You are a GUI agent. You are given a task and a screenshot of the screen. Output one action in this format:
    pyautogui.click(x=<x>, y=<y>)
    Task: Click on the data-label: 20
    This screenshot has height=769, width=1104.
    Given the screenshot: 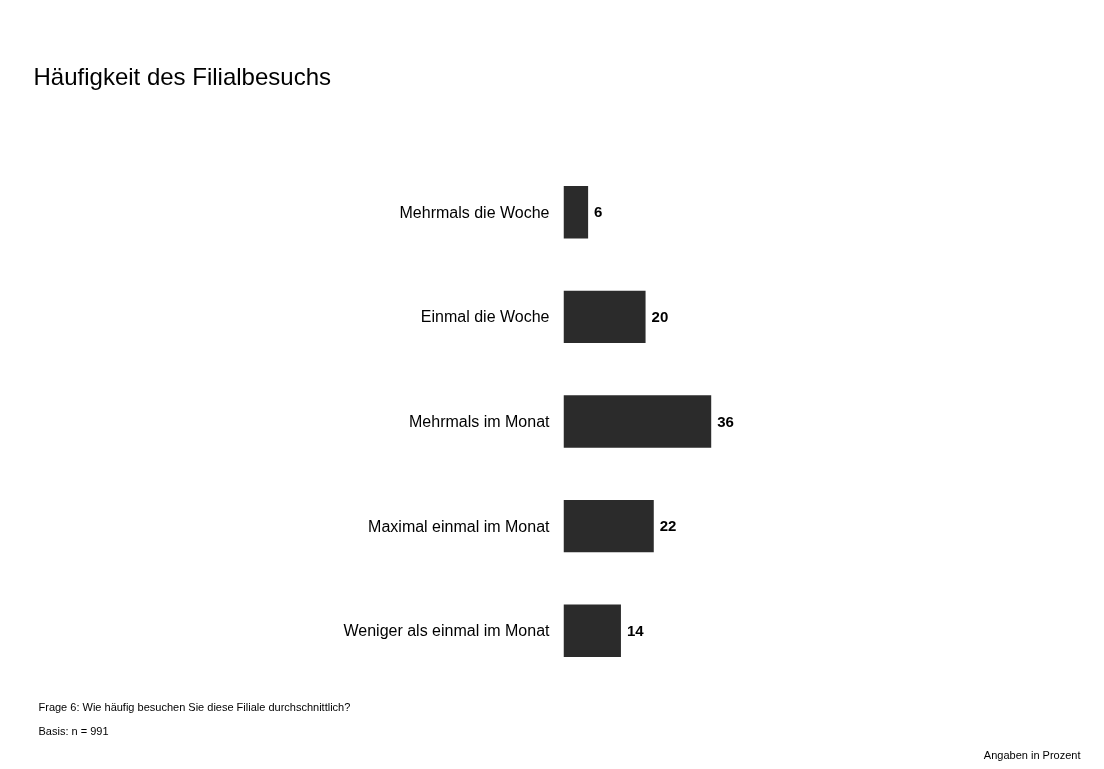 What is the action you would take?
    pyautogui.click(x=660, y=316)
    